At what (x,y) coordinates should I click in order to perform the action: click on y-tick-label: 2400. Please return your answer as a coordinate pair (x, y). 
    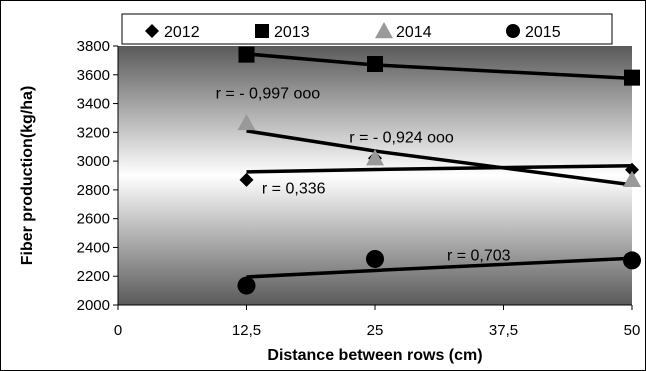
    Looking at the image, I should click on (93, 247).